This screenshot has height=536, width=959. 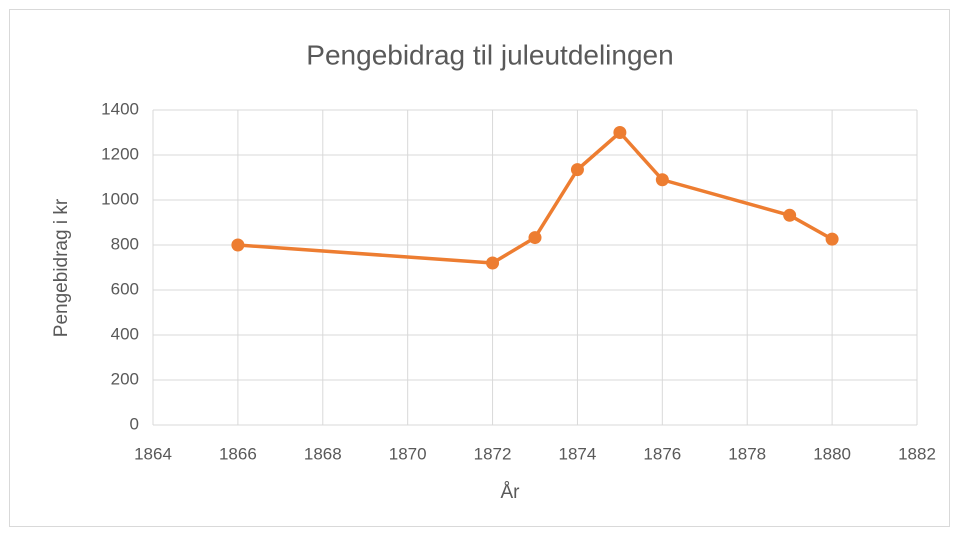 I want to click on y-tick-label: 400, so click(x=125, y=333).